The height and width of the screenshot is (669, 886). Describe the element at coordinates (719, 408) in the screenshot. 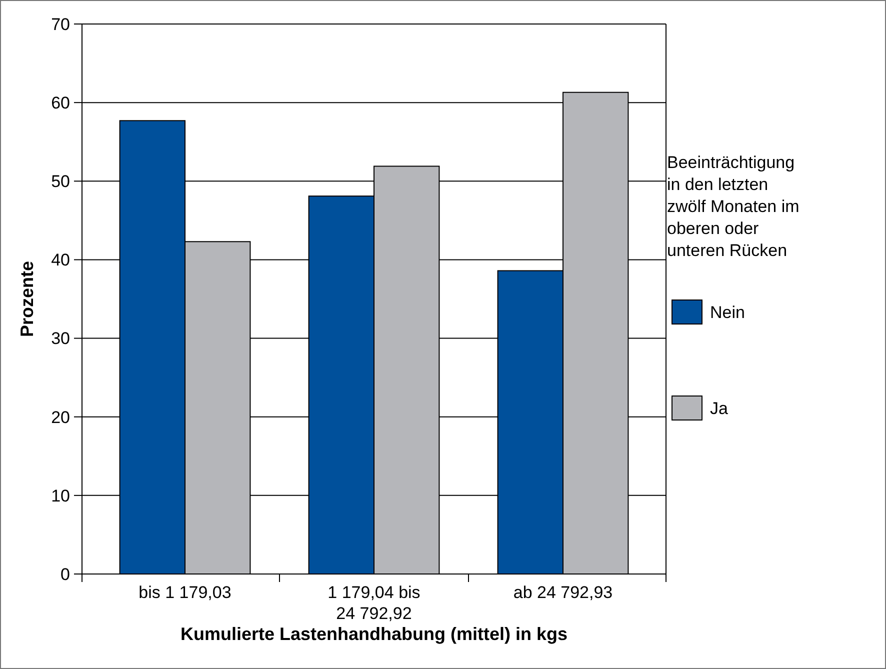

I see `legend-label: Ja` at that location.